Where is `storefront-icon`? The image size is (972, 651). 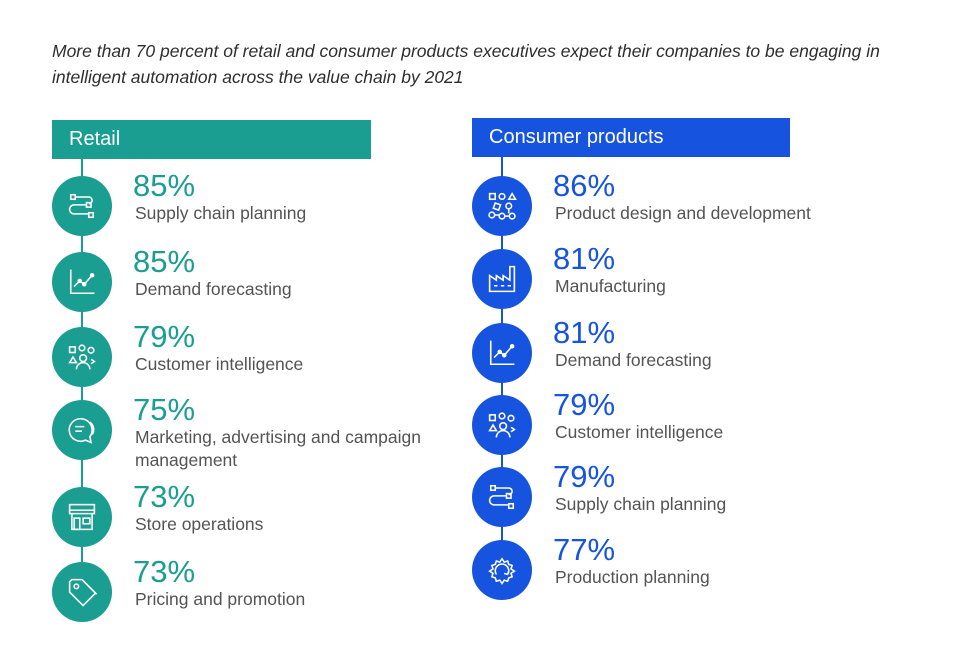
storefront-icon is located at coordinates (82, 517).